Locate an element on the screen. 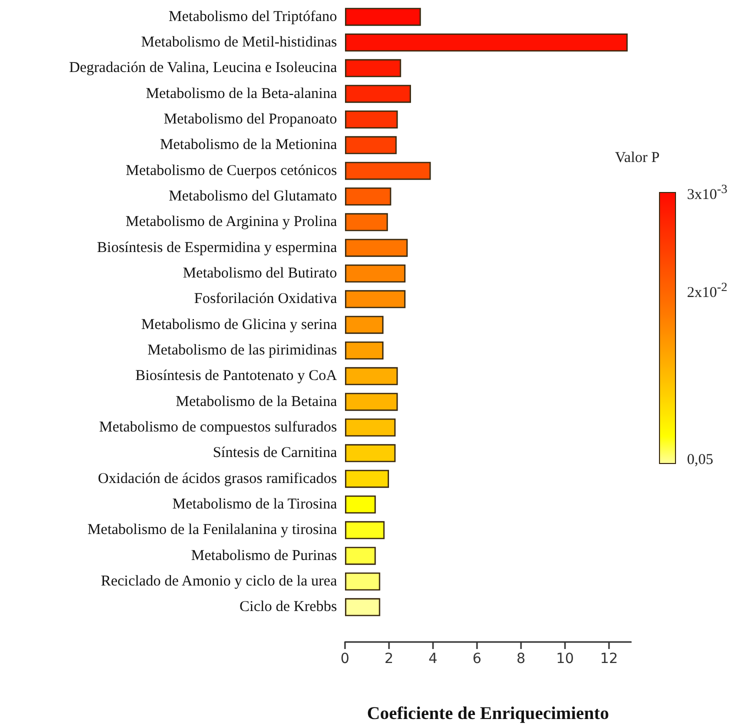 The image size is (745, 727). x-tick-label: 8 is located at coordinates (521, 659).